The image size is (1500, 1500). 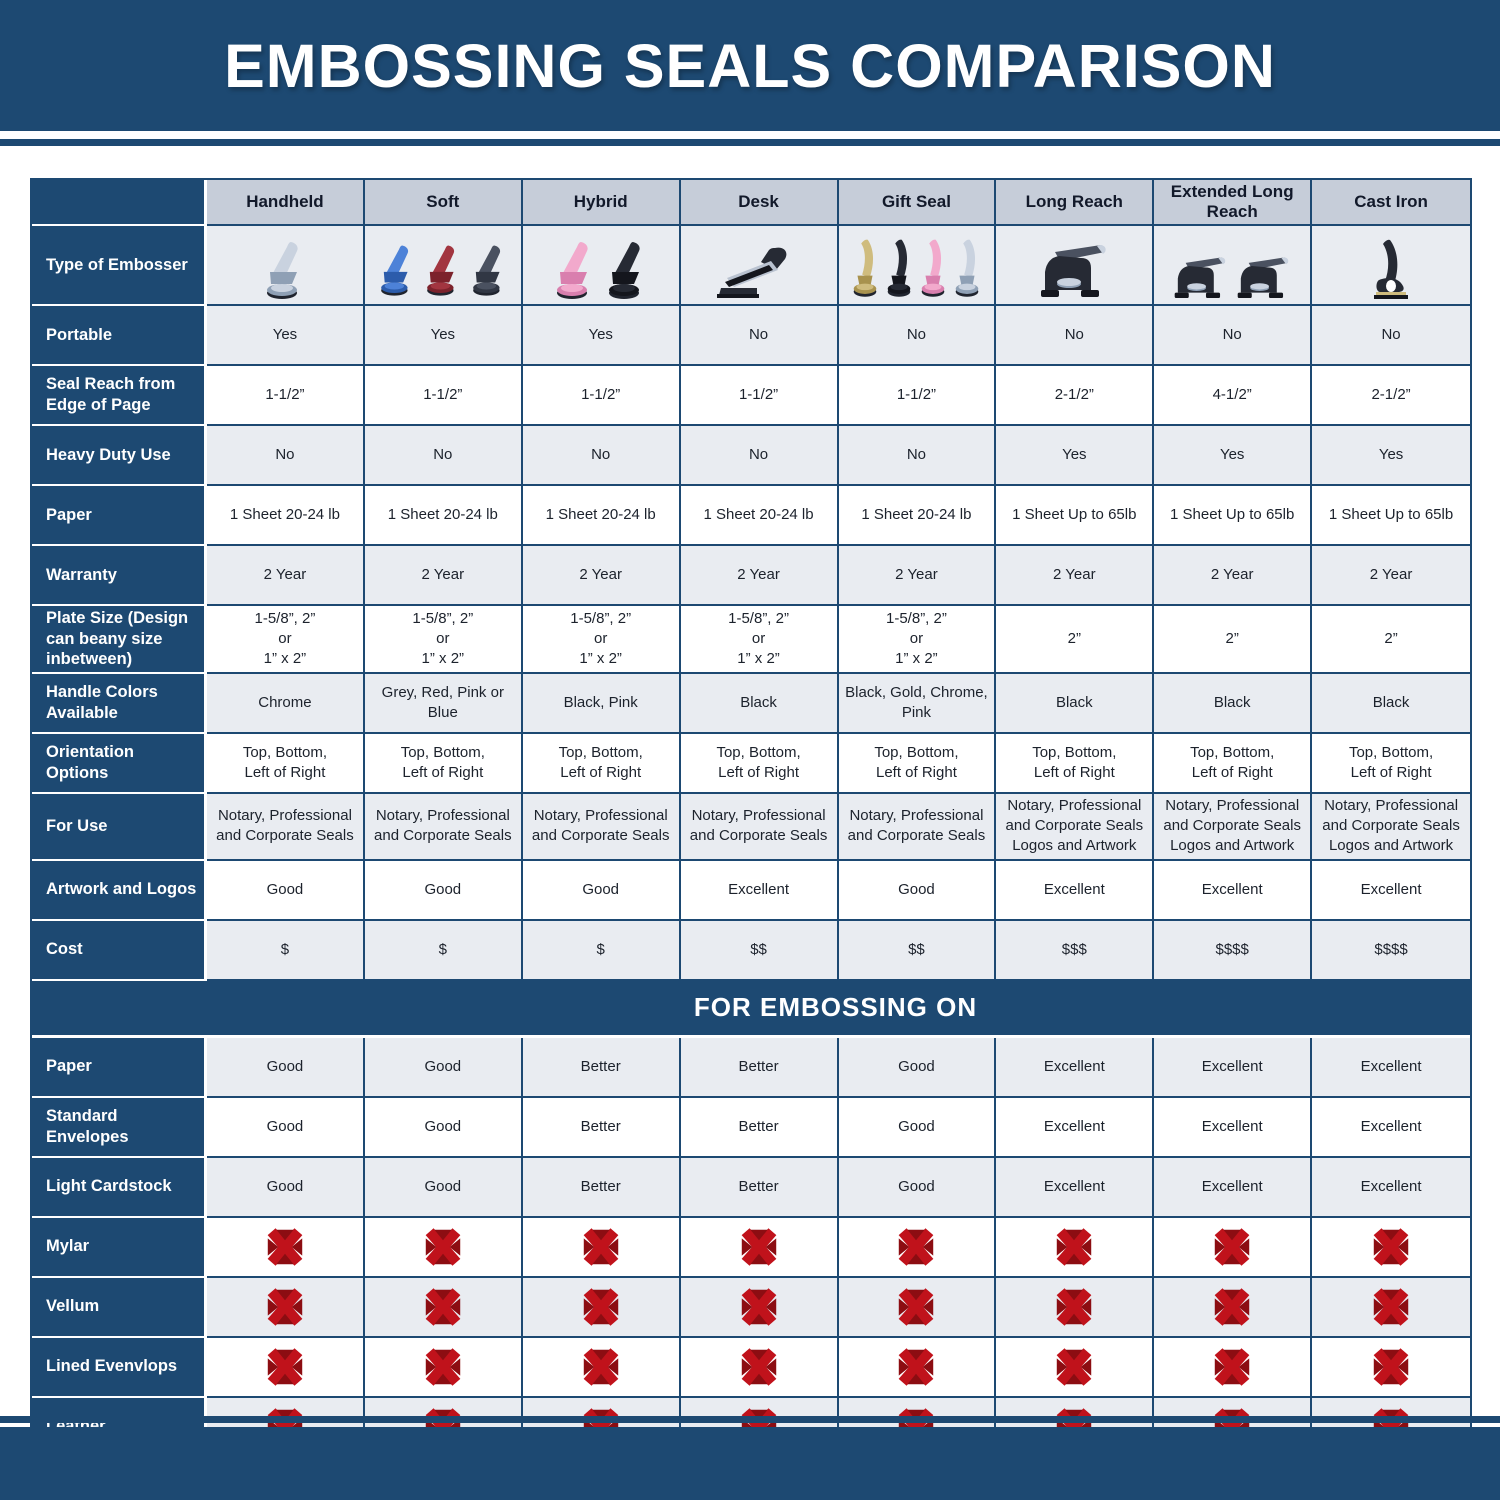 I want to click on section-band: FOR EMBOSSING ON, so click(x=751, y=1009).